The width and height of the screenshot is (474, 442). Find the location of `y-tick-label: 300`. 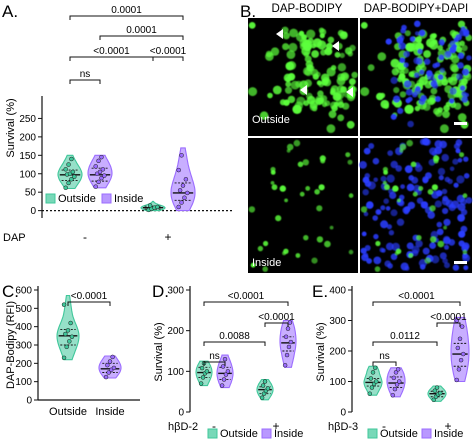

y-tick-label: 300 is located at coordinates (175, 291).